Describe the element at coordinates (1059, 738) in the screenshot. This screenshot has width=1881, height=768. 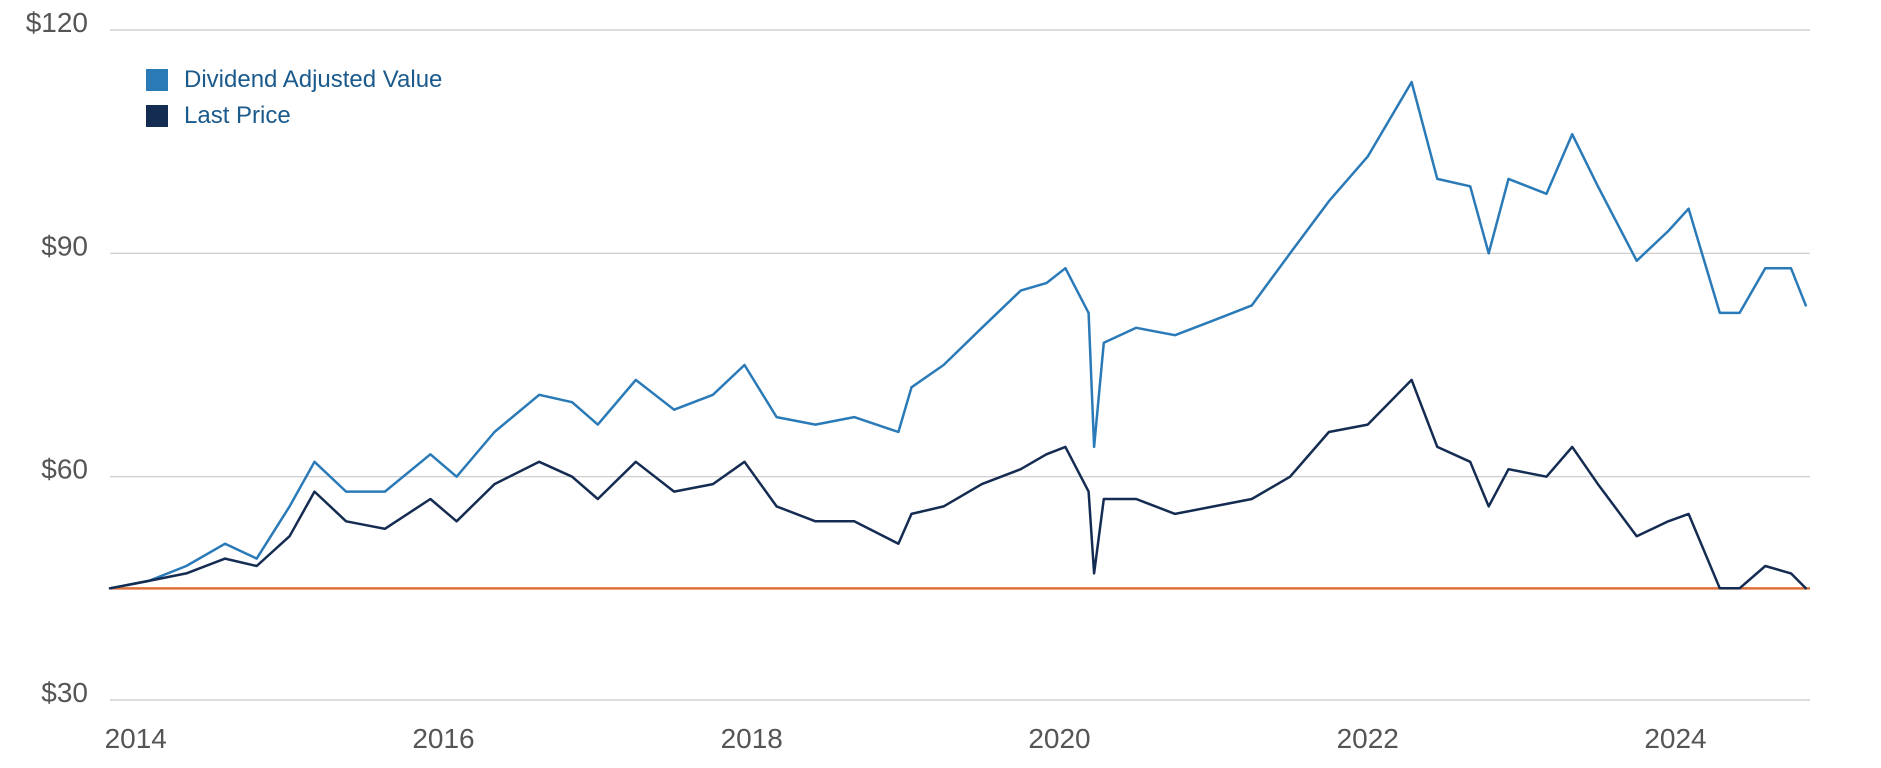
I see `x-tick-label: 2020` at that location.